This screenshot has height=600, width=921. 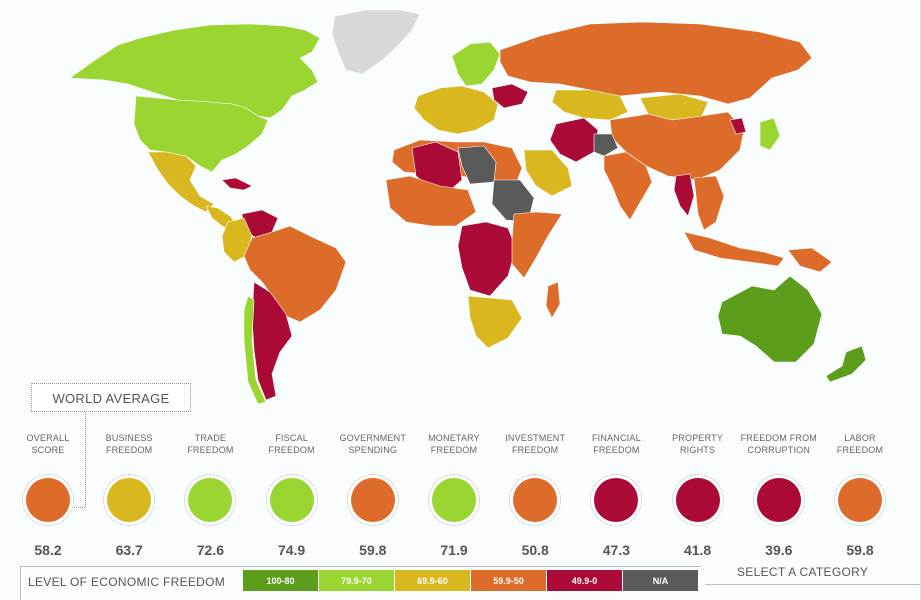 What do you see at coordinates (810, 260) in the screenshot?
I see `region-papua-new-guinea` at bounding box center [810, 260].